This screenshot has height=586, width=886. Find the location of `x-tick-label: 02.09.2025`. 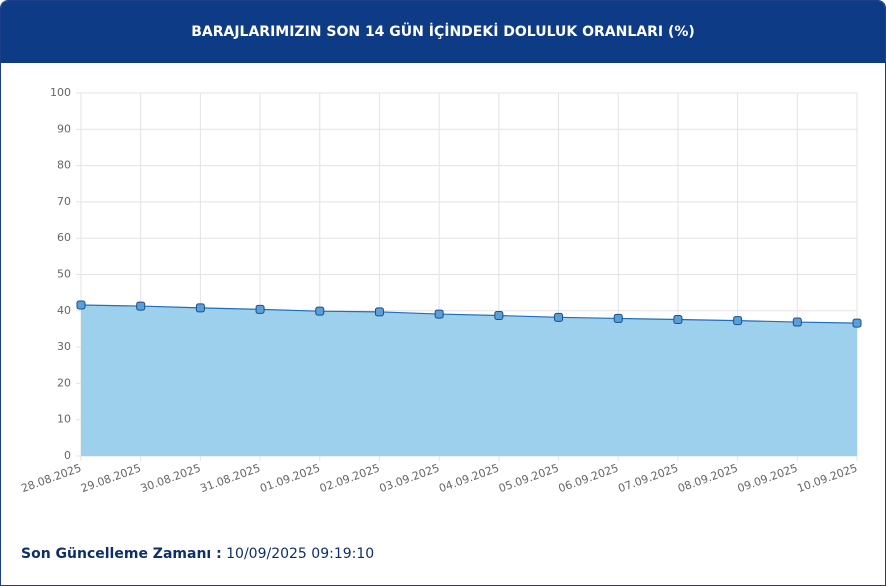

x-tick-label: 02.09.2025 is located at coordinates (350, 478).